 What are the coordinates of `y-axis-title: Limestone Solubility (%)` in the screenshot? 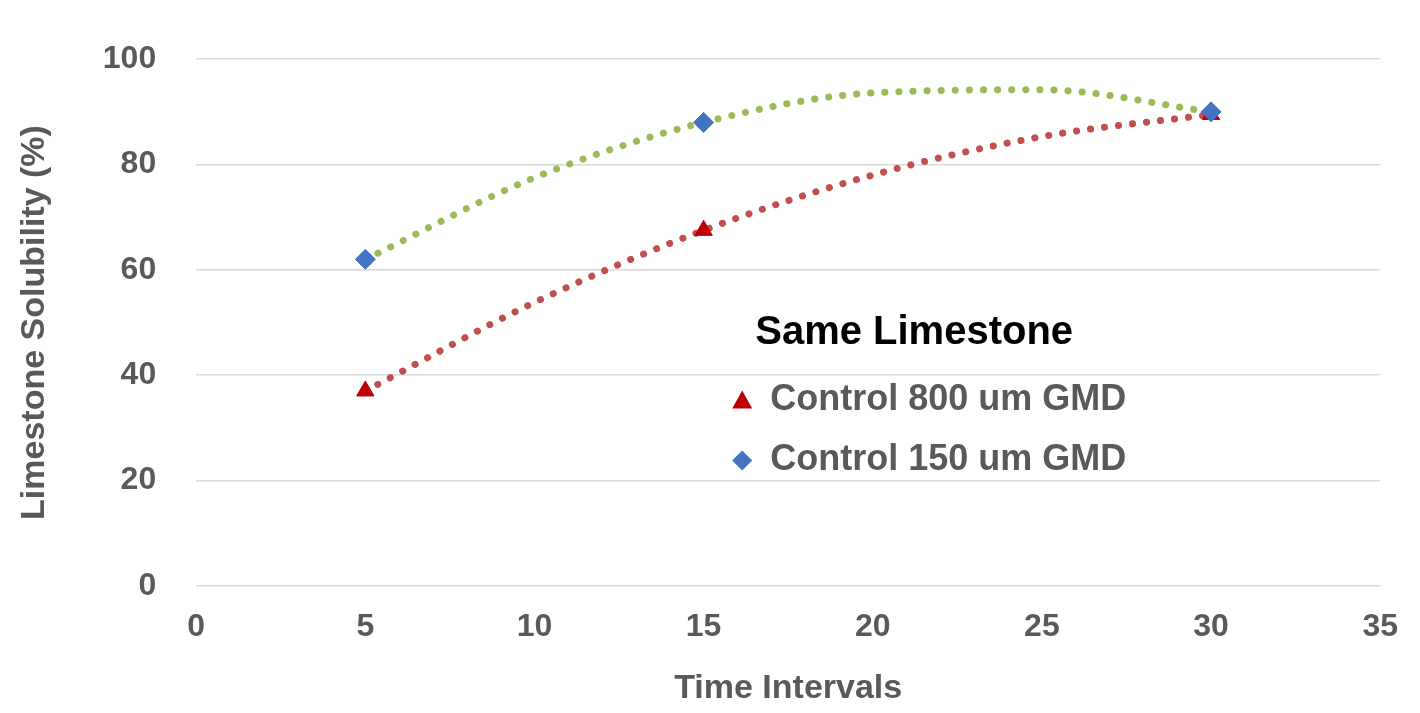 It's located at (31, 322).